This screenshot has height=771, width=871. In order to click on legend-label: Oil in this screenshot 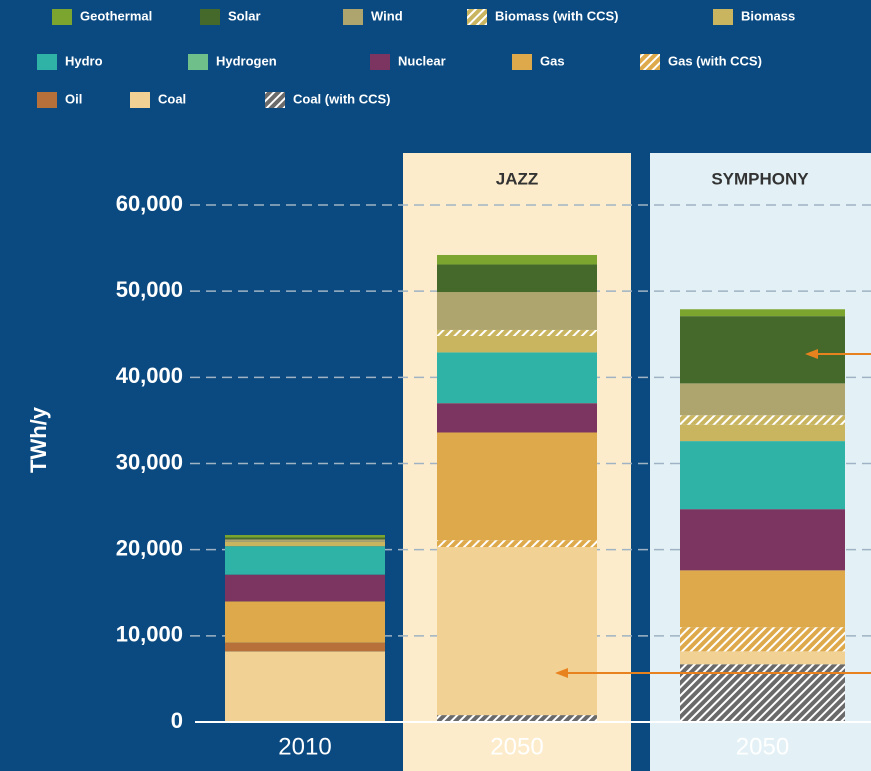, I will do `click(73, 98)`.